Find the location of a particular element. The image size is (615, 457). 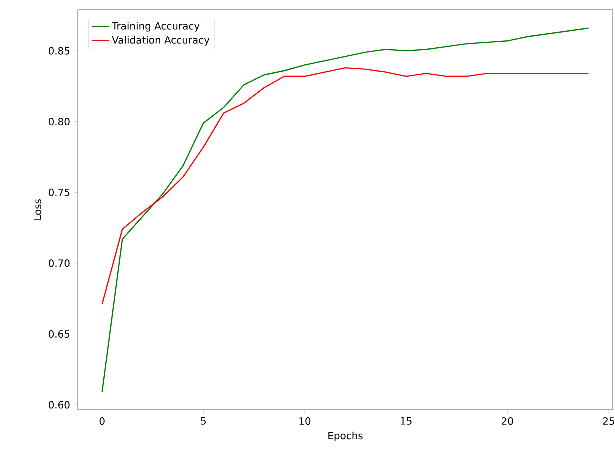

y-tick-label: 0.70 is located at coordinates (59, 264).